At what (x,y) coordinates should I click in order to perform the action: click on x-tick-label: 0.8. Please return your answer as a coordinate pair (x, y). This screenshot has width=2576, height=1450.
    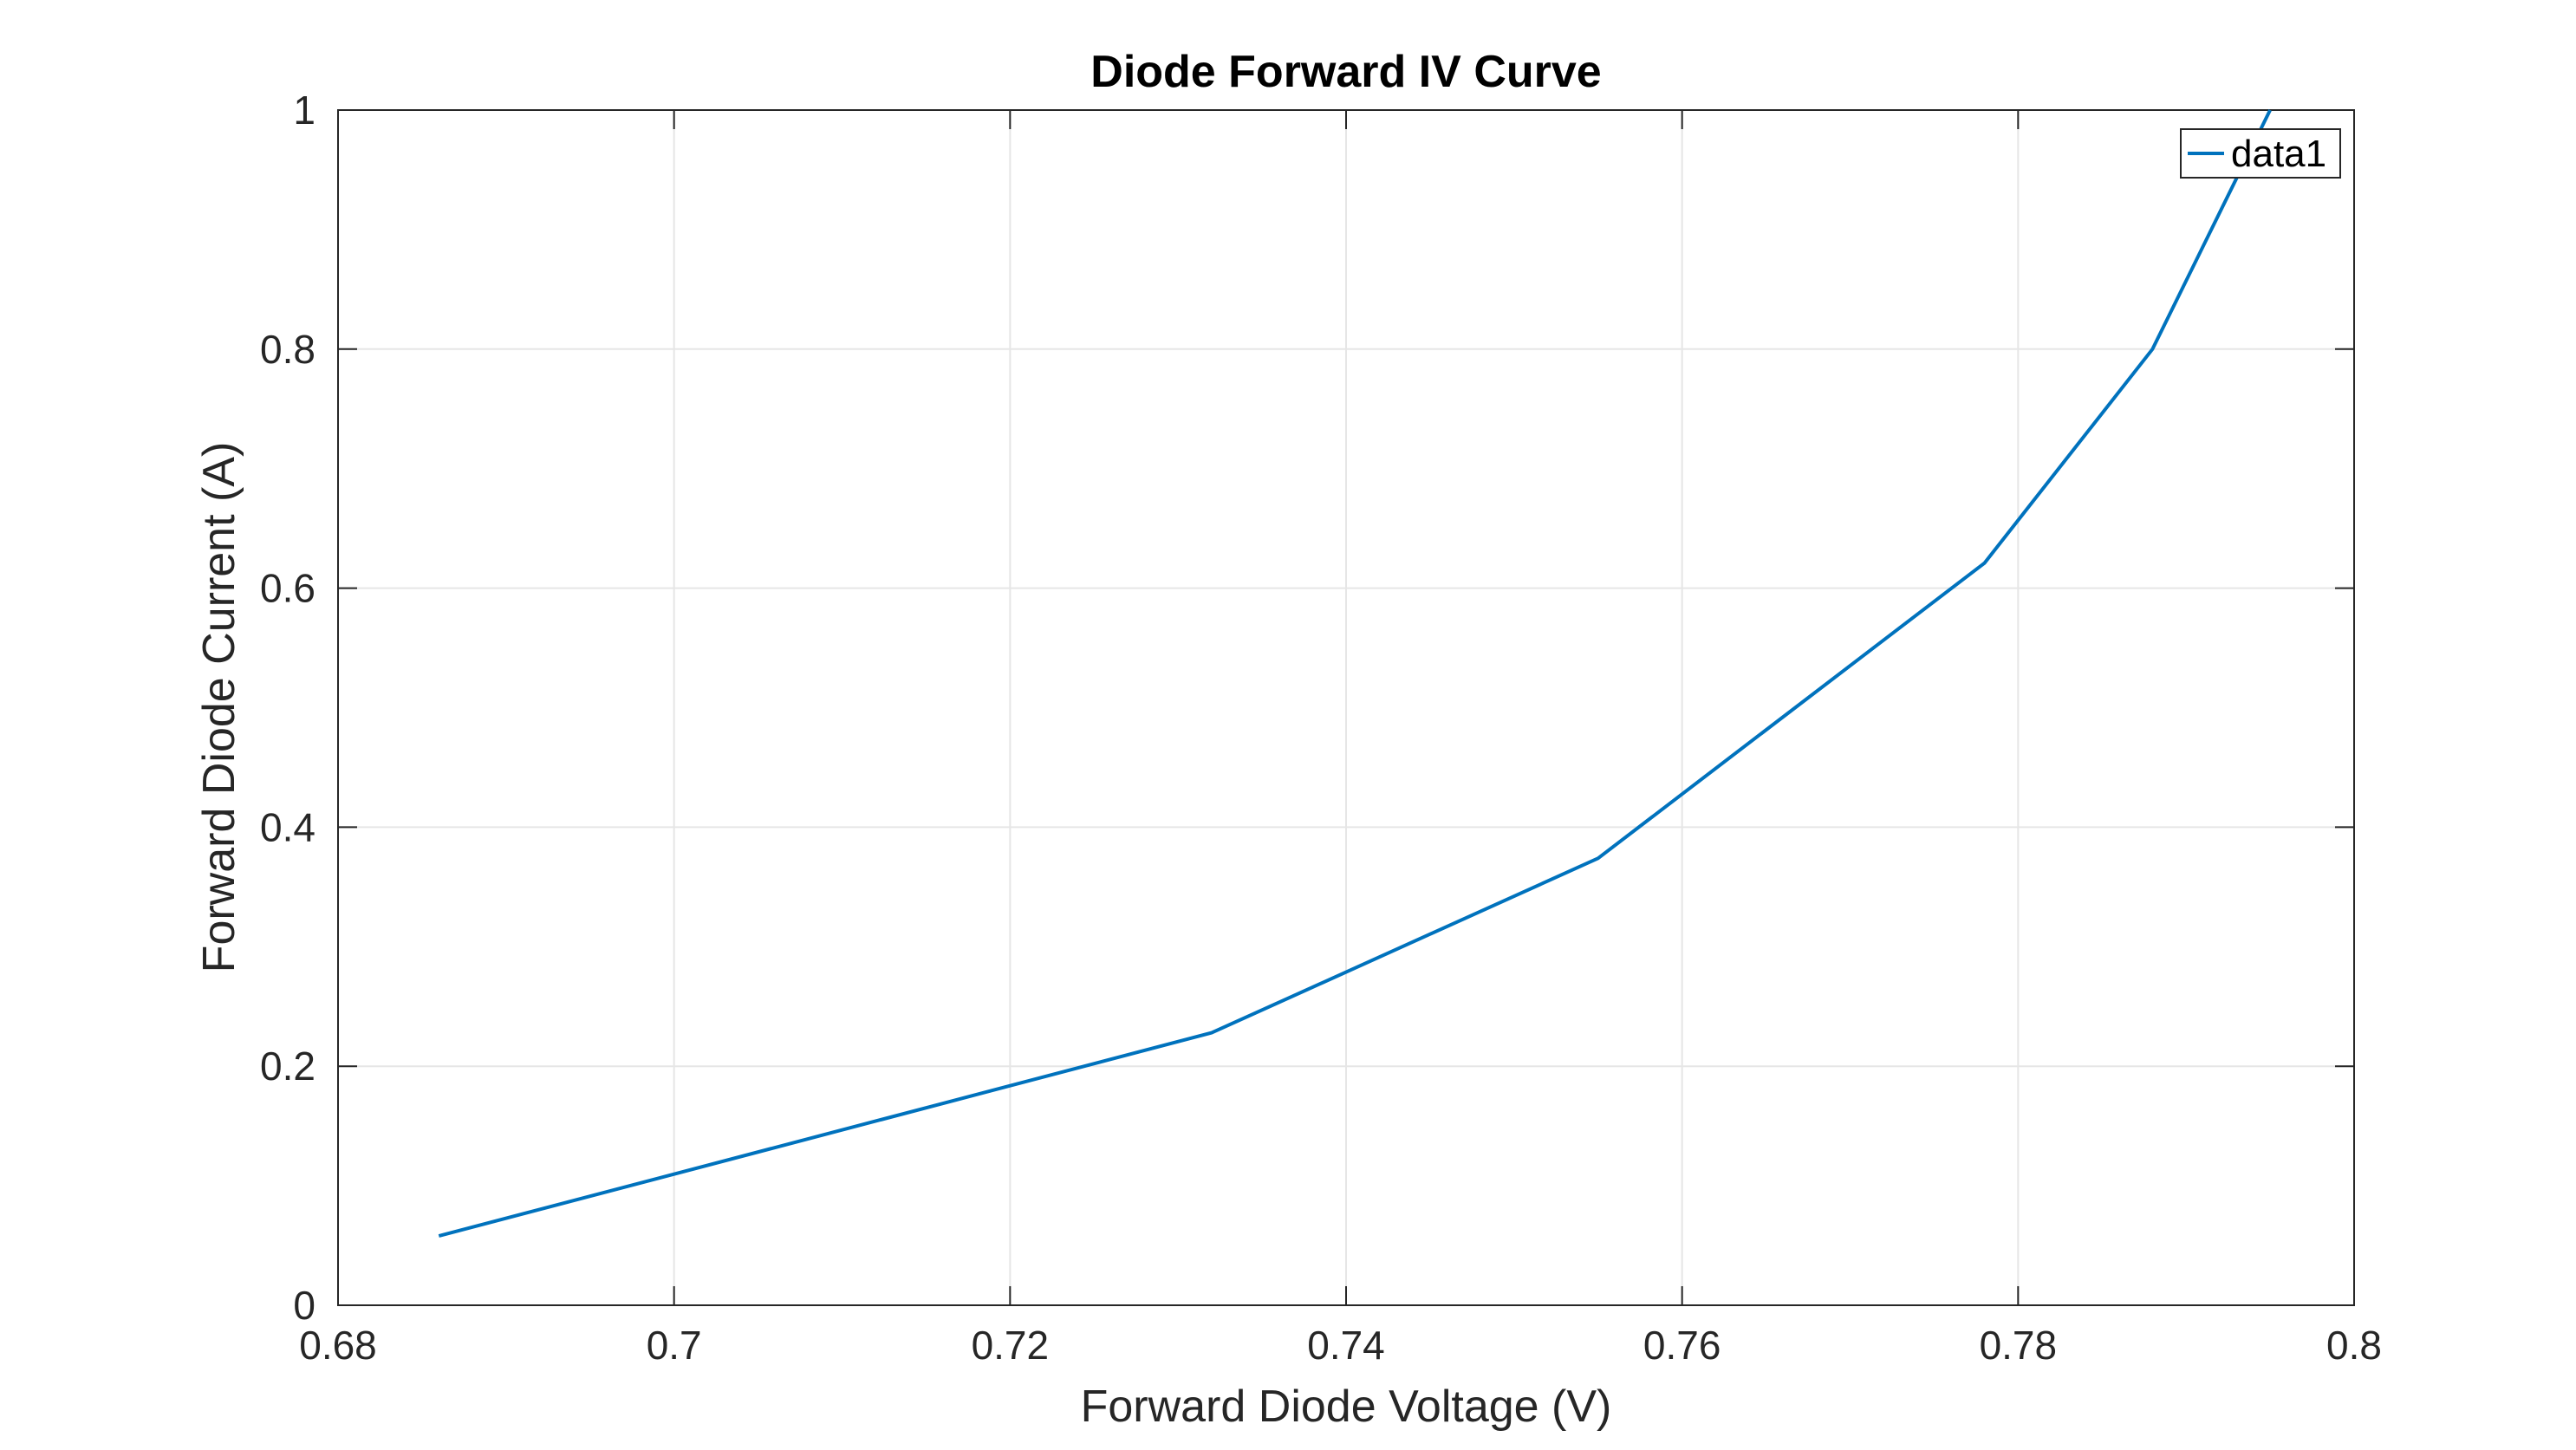
    Looking at the image, I should click on (2354, 1345).